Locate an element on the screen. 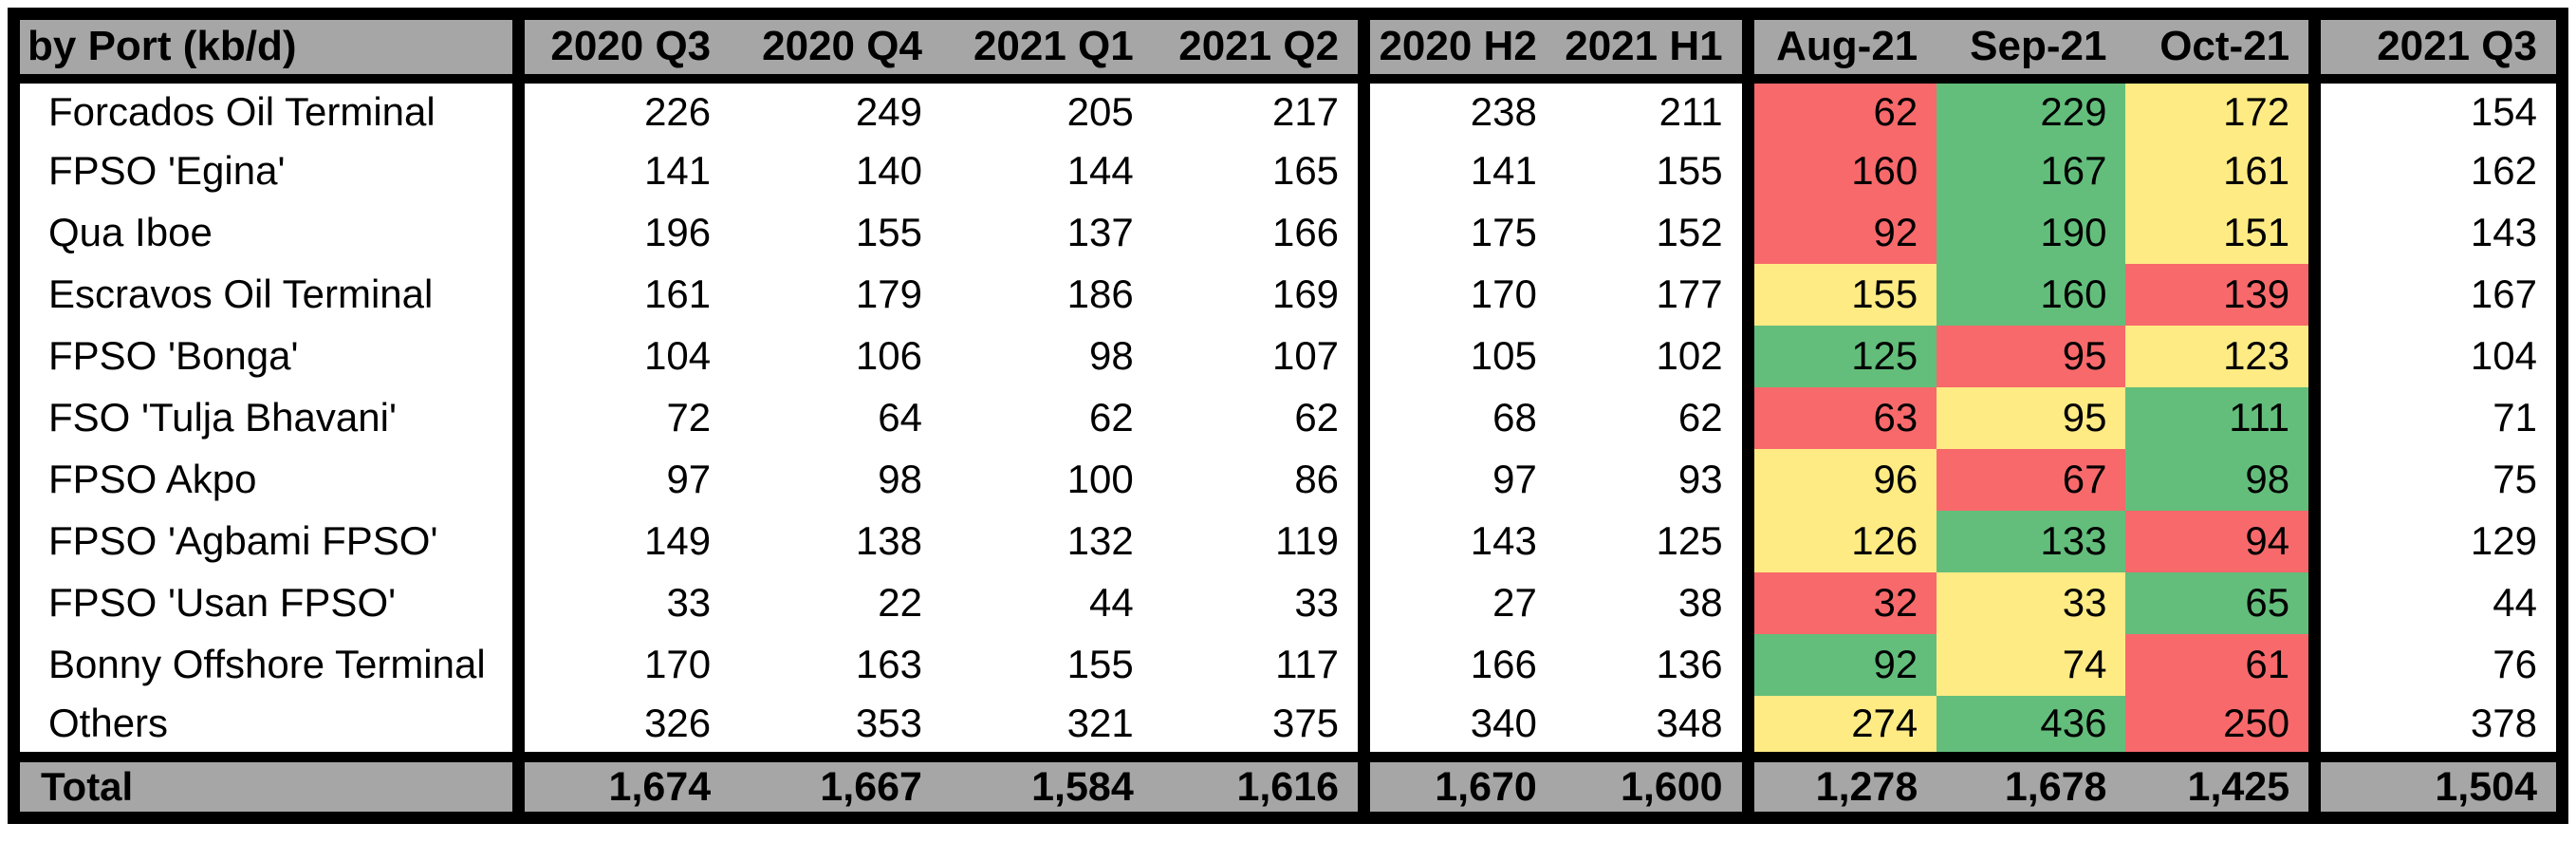  value-cell-2021-q2: 217 is located at coordinates (1305, 111).